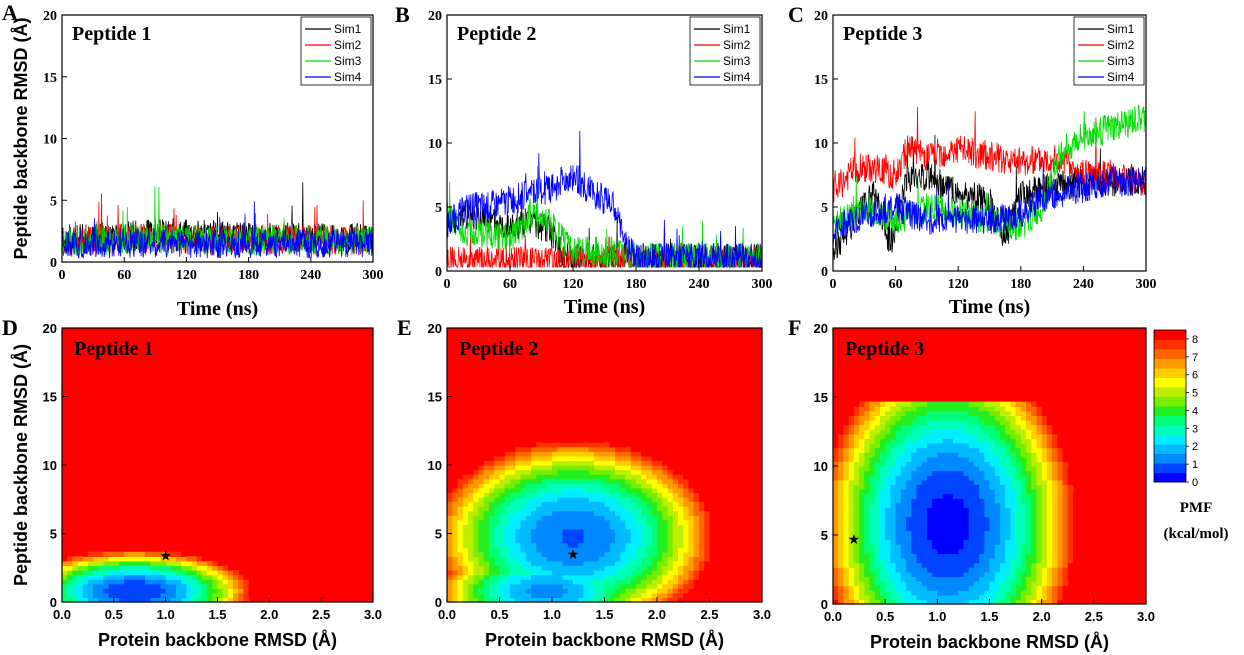 The width and height of the screenshot is (1244, 655). Describe the element at coordinates (1170, 458) in the screenshot. I see `colorbar-swatch` at that location.